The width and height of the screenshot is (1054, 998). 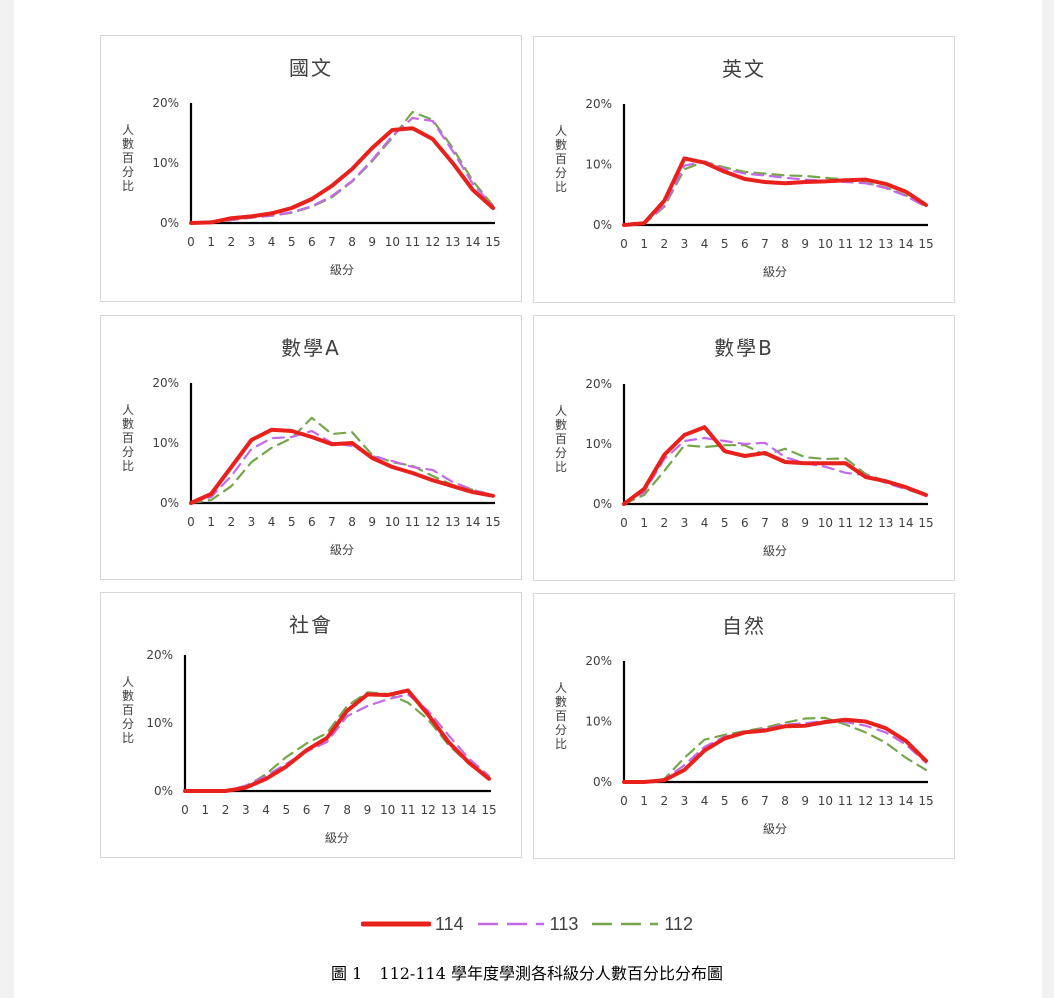 I want to click on chart-panel: 國文 人數百分比 級分 0% 10% 20% 0 1 2 3 4 5 6 7 8 9 10 11 12 13 14 15, so click(x=311, y=168).